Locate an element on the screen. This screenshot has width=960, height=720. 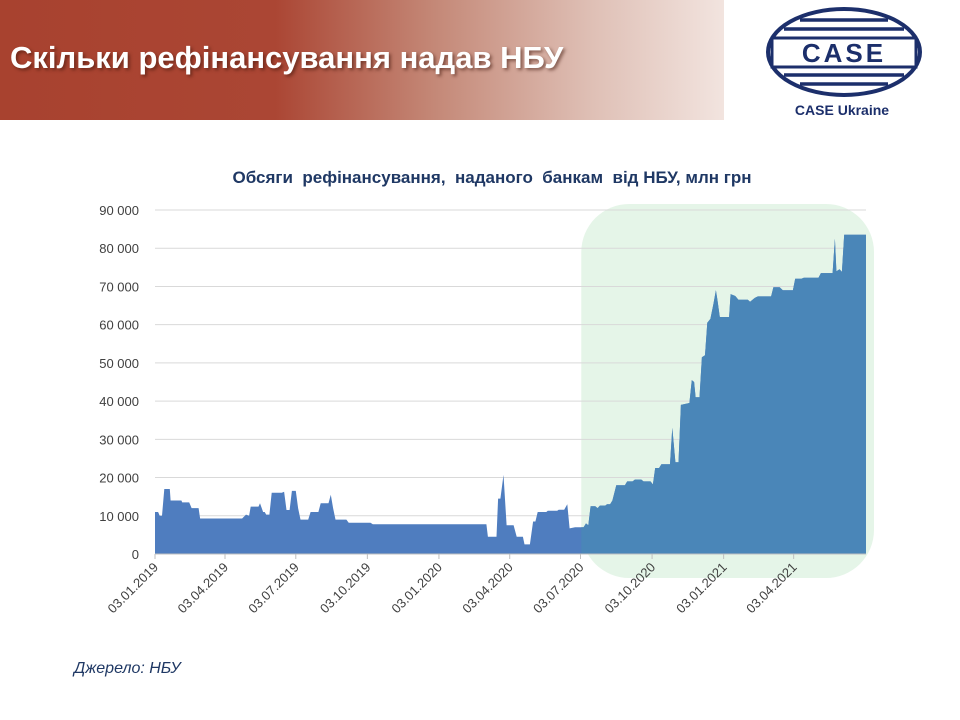
y-tick-label: 20 000 is located at coordinates (119, 478).